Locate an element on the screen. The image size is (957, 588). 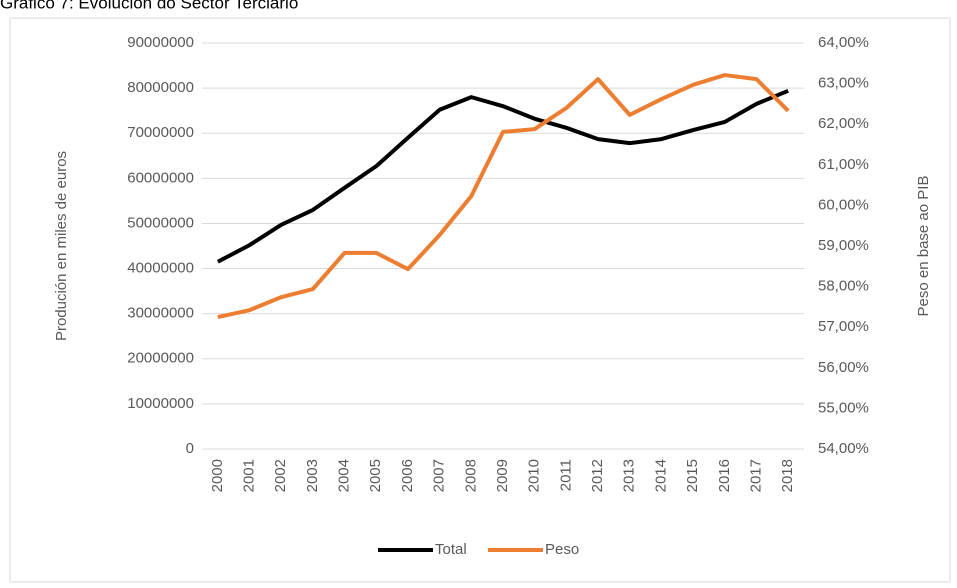
y-tick-label: 80000000 is located at coordinates (160, 87).